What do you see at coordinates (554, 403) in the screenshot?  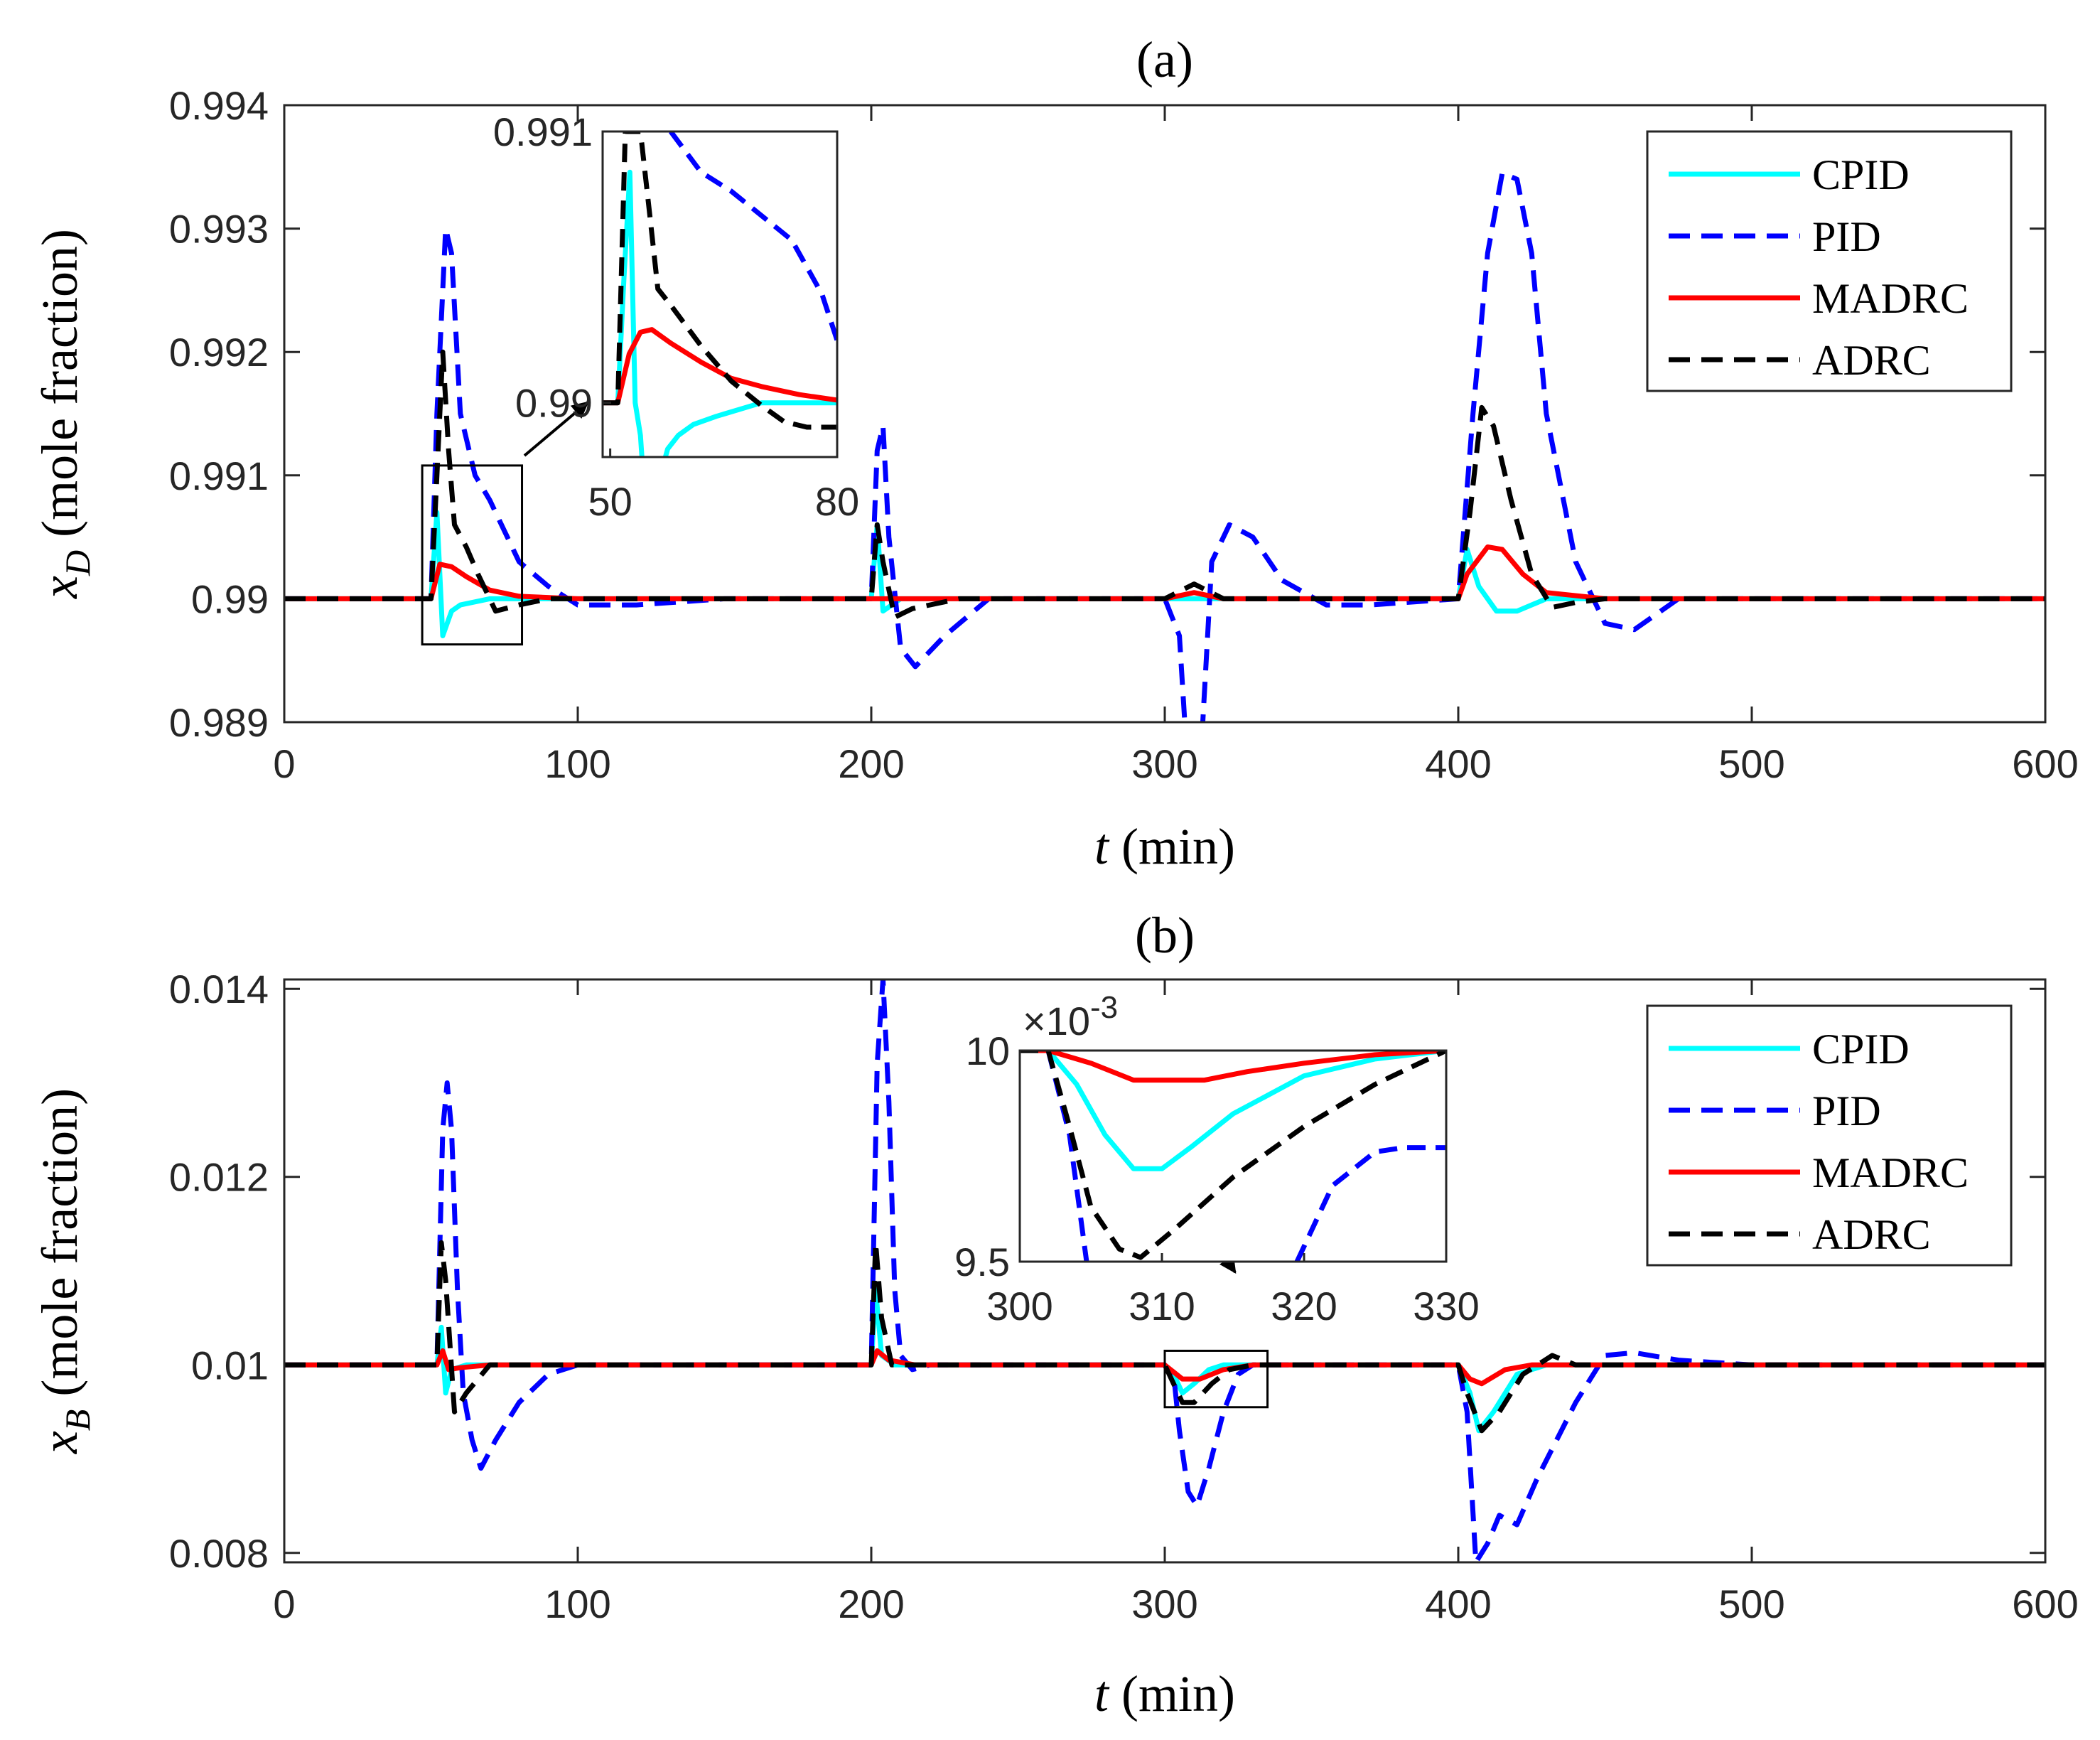 I see `inset-y-tick-label: 0.99` at bounding box center [554, 403].